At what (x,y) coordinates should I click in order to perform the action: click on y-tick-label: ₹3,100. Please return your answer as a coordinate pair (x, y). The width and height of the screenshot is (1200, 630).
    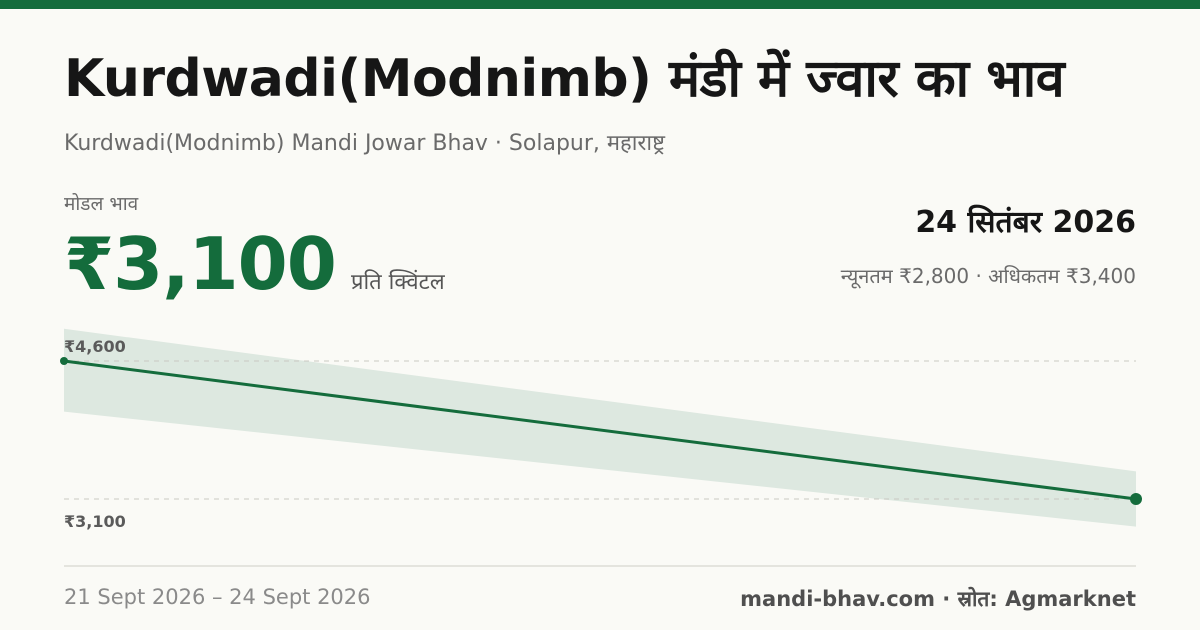
    Looking at the image, I should click on (95, 521).